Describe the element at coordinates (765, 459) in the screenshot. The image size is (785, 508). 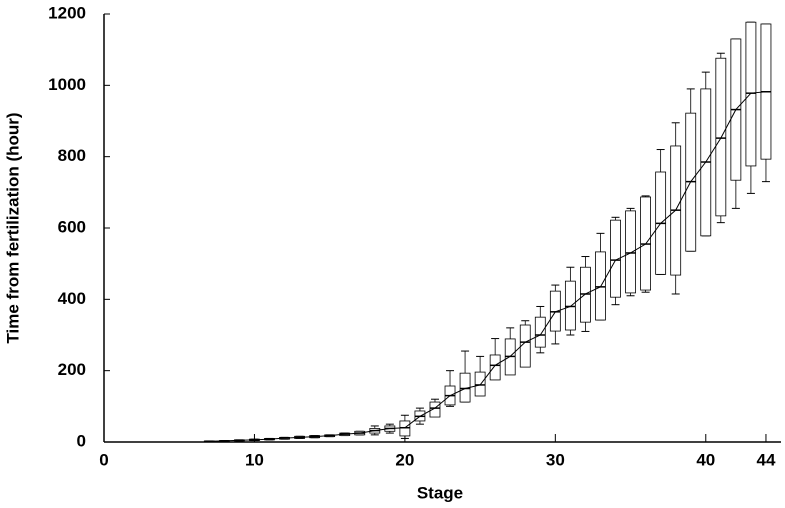
I see `x-tick-label: 44` at that location.